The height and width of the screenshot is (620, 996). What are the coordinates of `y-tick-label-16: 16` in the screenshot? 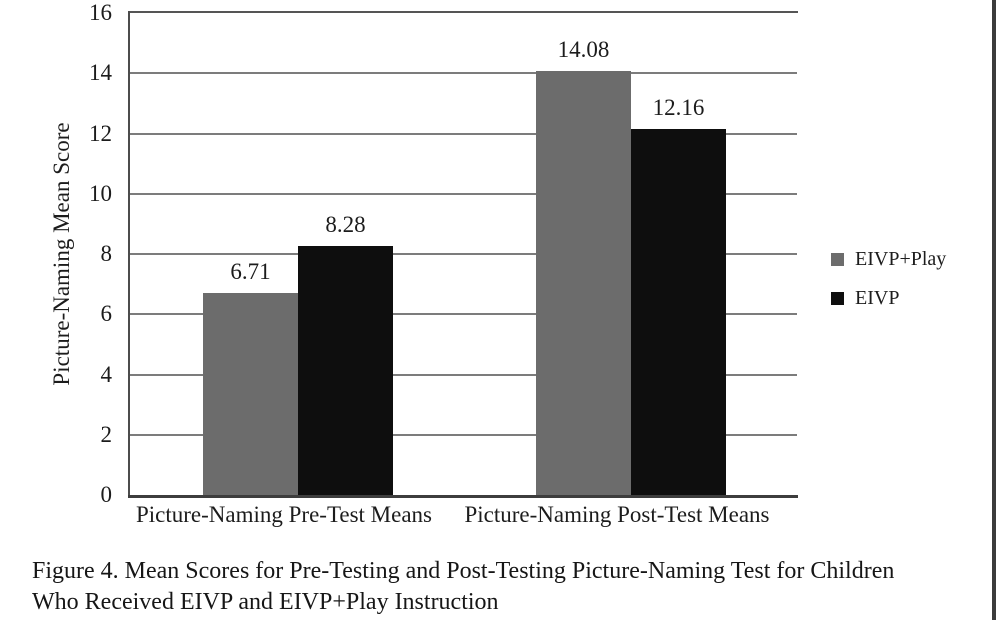 It's located at (100, 12).